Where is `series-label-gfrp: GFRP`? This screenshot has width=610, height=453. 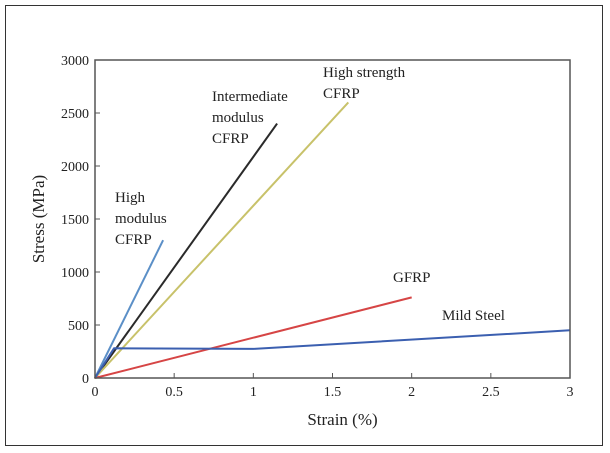
series-label-gfrp: GFRP is located at coordinates (412, 278).